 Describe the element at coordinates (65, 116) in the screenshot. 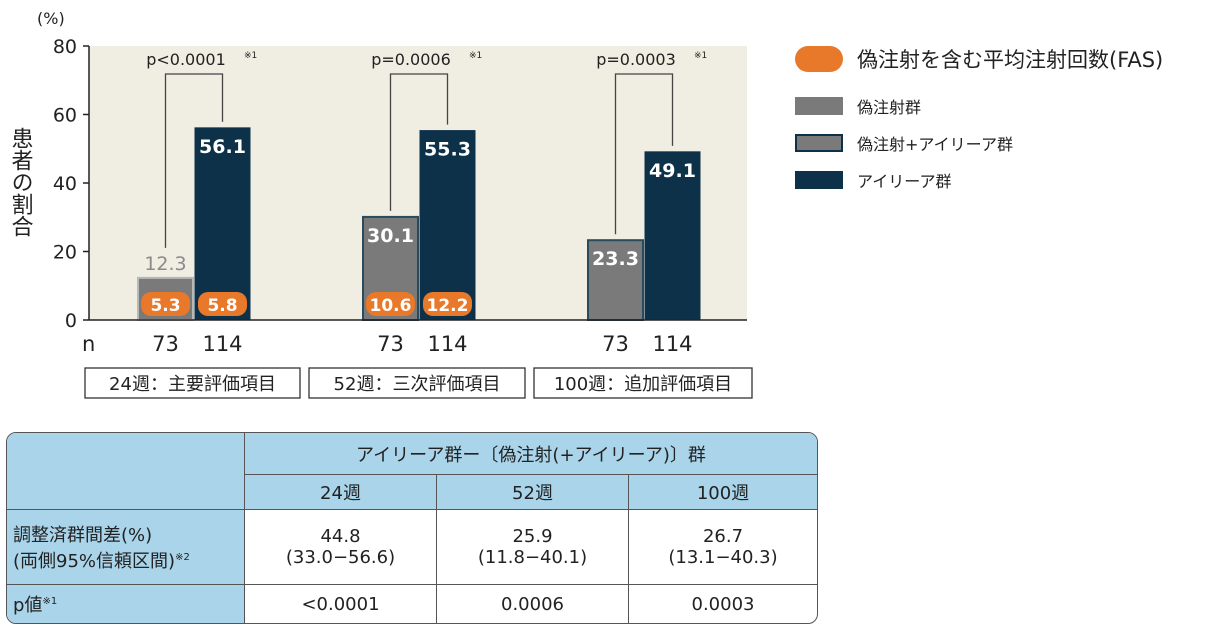

I see `y-tick-label: 60` at that location.